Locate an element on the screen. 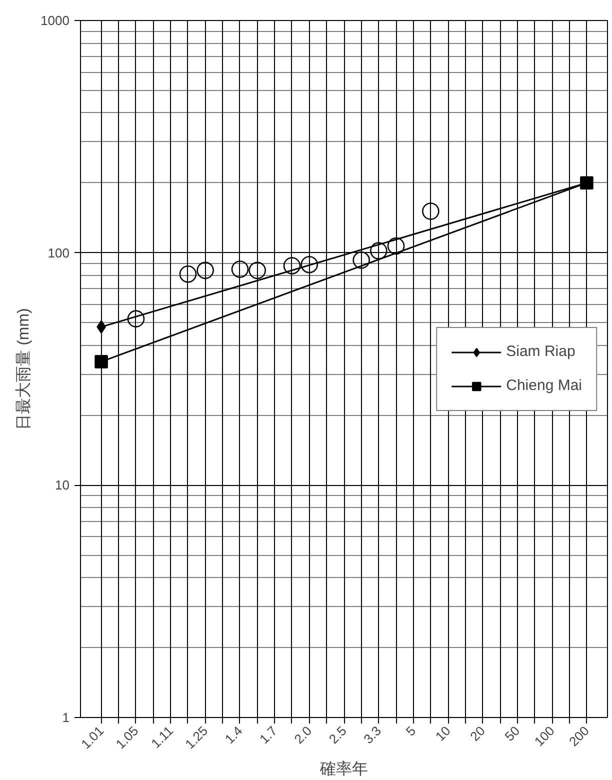  y-tick-label: 1000 is located at coordinates (55, 20).